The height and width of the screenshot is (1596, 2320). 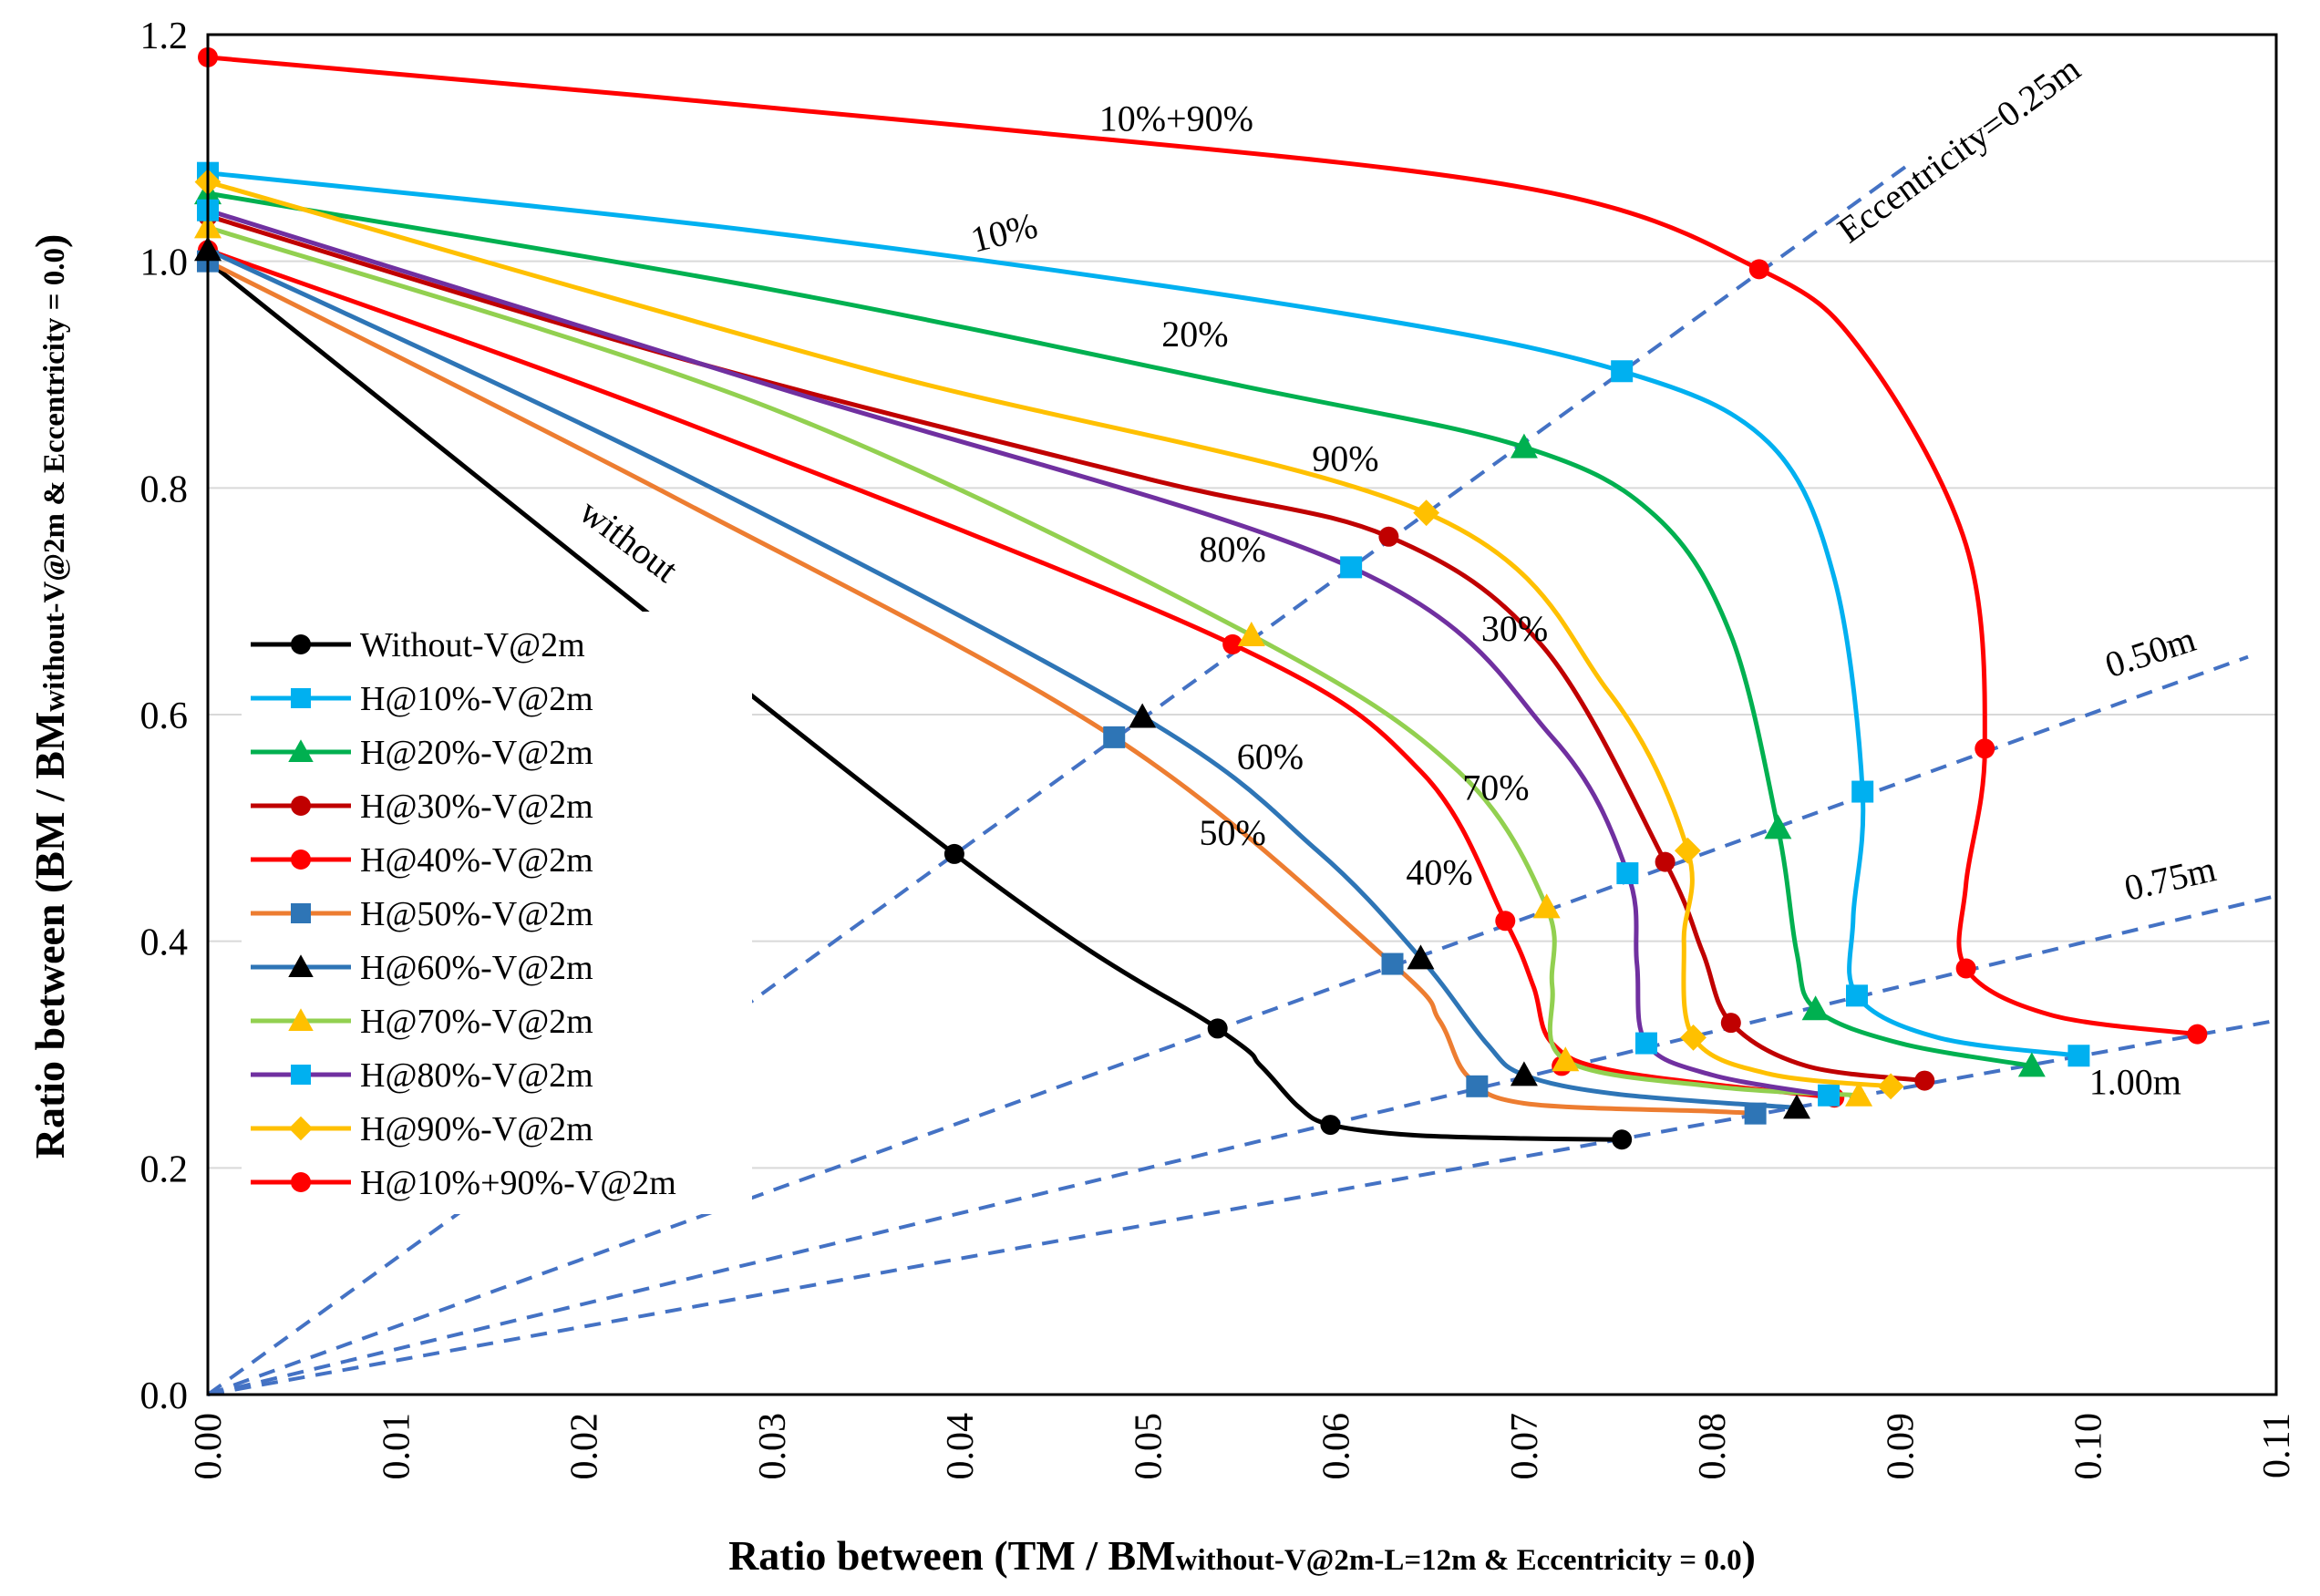 I want to click on legend-item: H@60%-V@2m, so click(x=422, y=968).